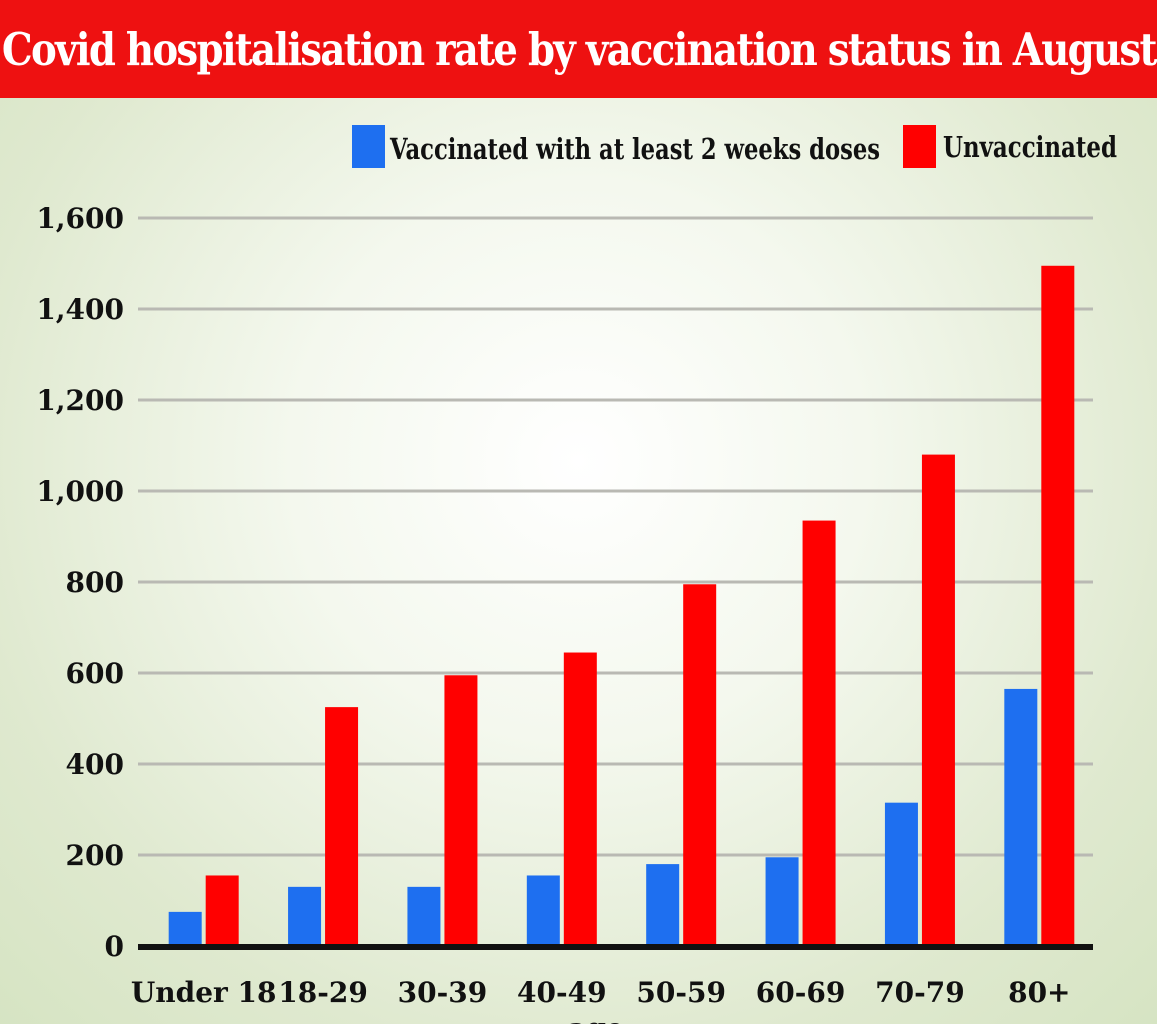  What do you see at coordinates (1058, 605) in the screenshot?
I see `bar-unvaccinated-80-` at bounding box center [1058, 605].